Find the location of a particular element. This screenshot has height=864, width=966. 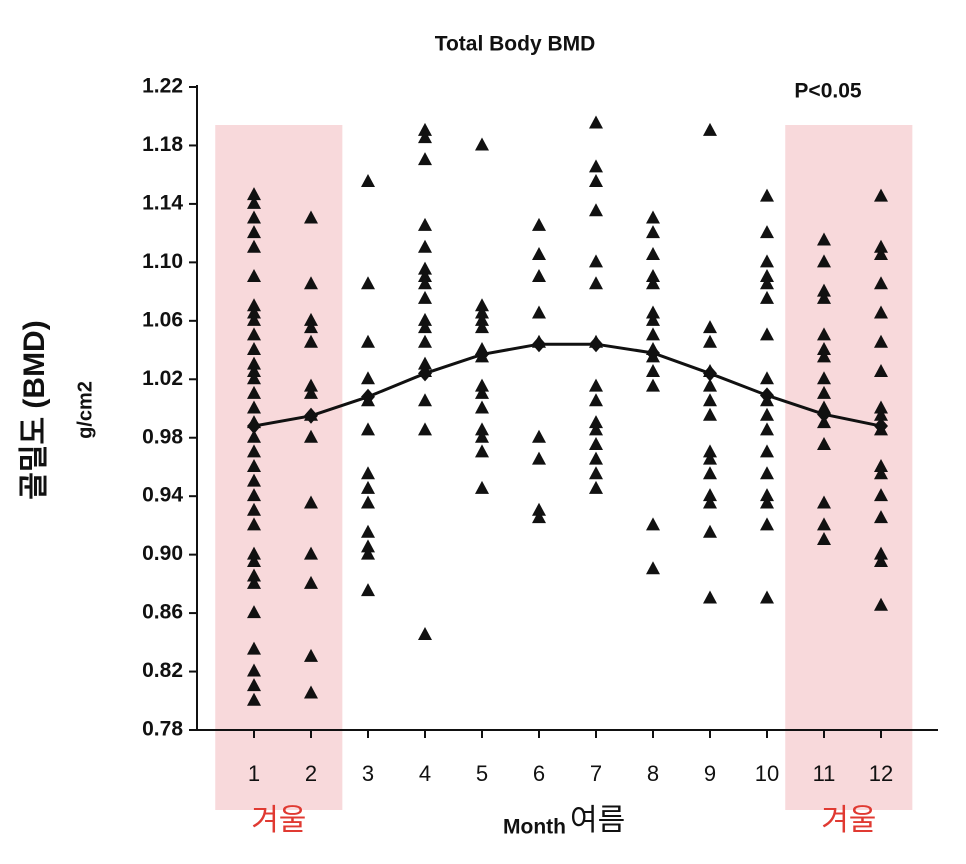

x-tick-label: 12 is located at coordinates (881, 773).